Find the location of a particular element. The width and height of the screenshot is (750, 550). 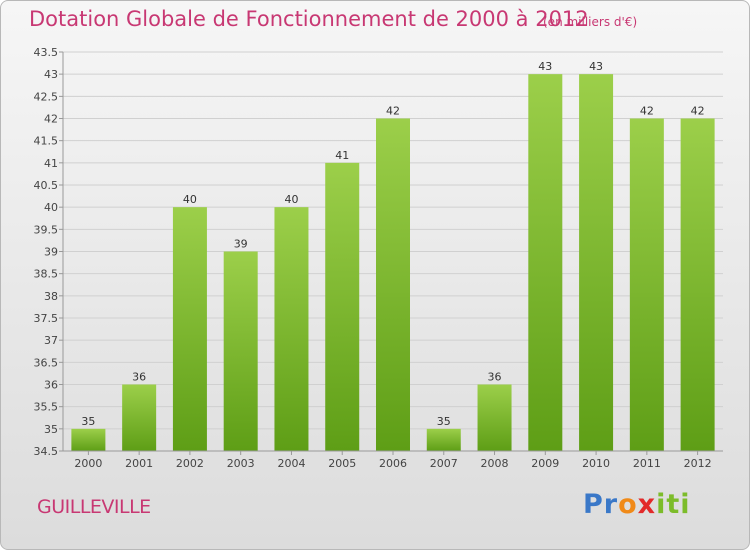

y-tick-label: 36.5 is located at coordinates (46, 362).